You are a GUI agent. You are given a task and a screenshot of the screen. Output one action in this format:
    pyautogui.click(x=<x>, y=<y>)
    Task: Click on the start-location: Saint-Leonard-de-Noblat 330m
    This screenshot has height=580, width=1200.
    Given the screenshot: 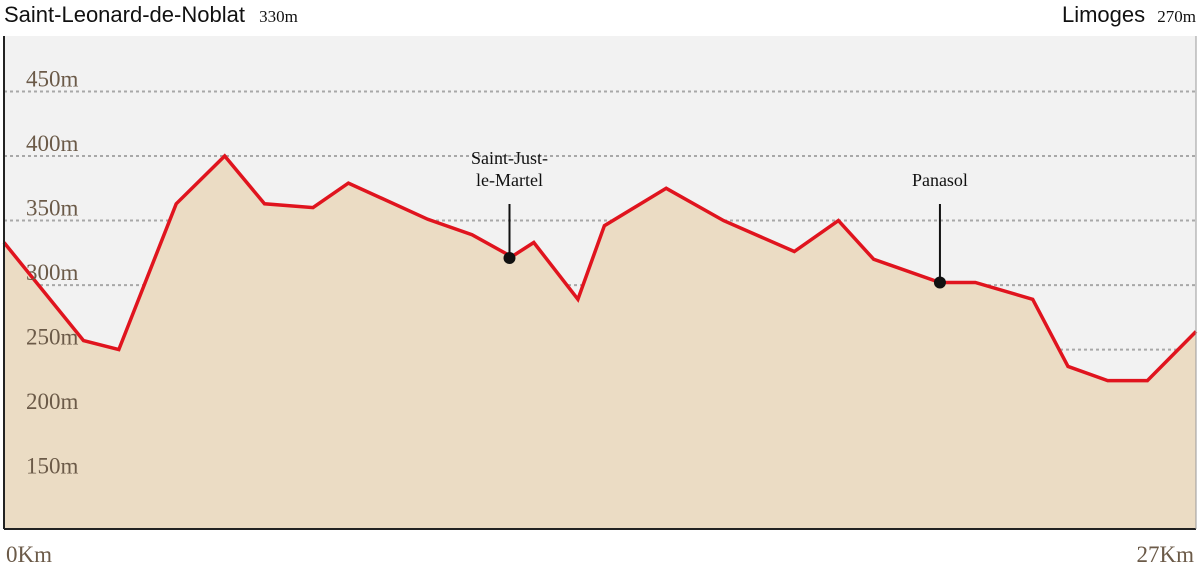 What is the action you would take?
    pyautogui.click(x=151, y=14)
    